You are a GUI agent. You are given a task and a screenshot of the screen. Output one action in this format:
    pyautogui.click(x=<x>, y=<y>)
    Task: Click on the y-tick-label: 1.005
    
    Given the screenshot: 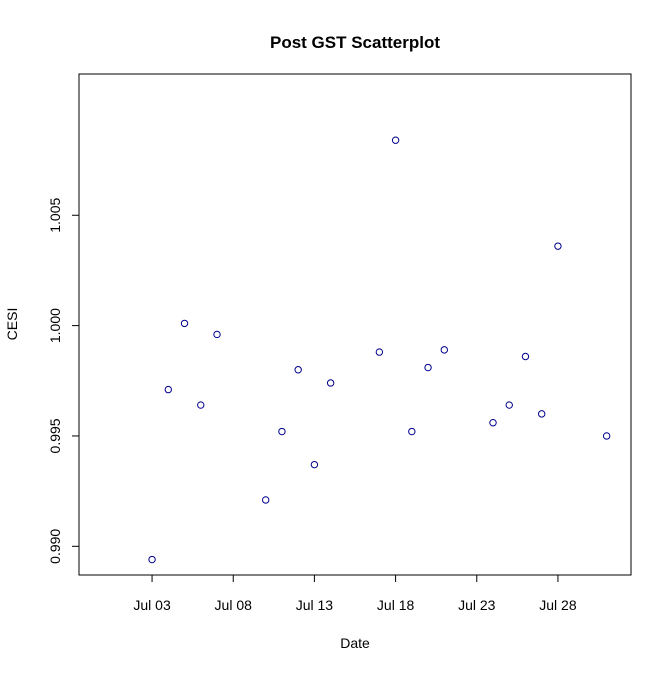 What is the action you would take?
    pyautogui.click(x=55, y=215)
    